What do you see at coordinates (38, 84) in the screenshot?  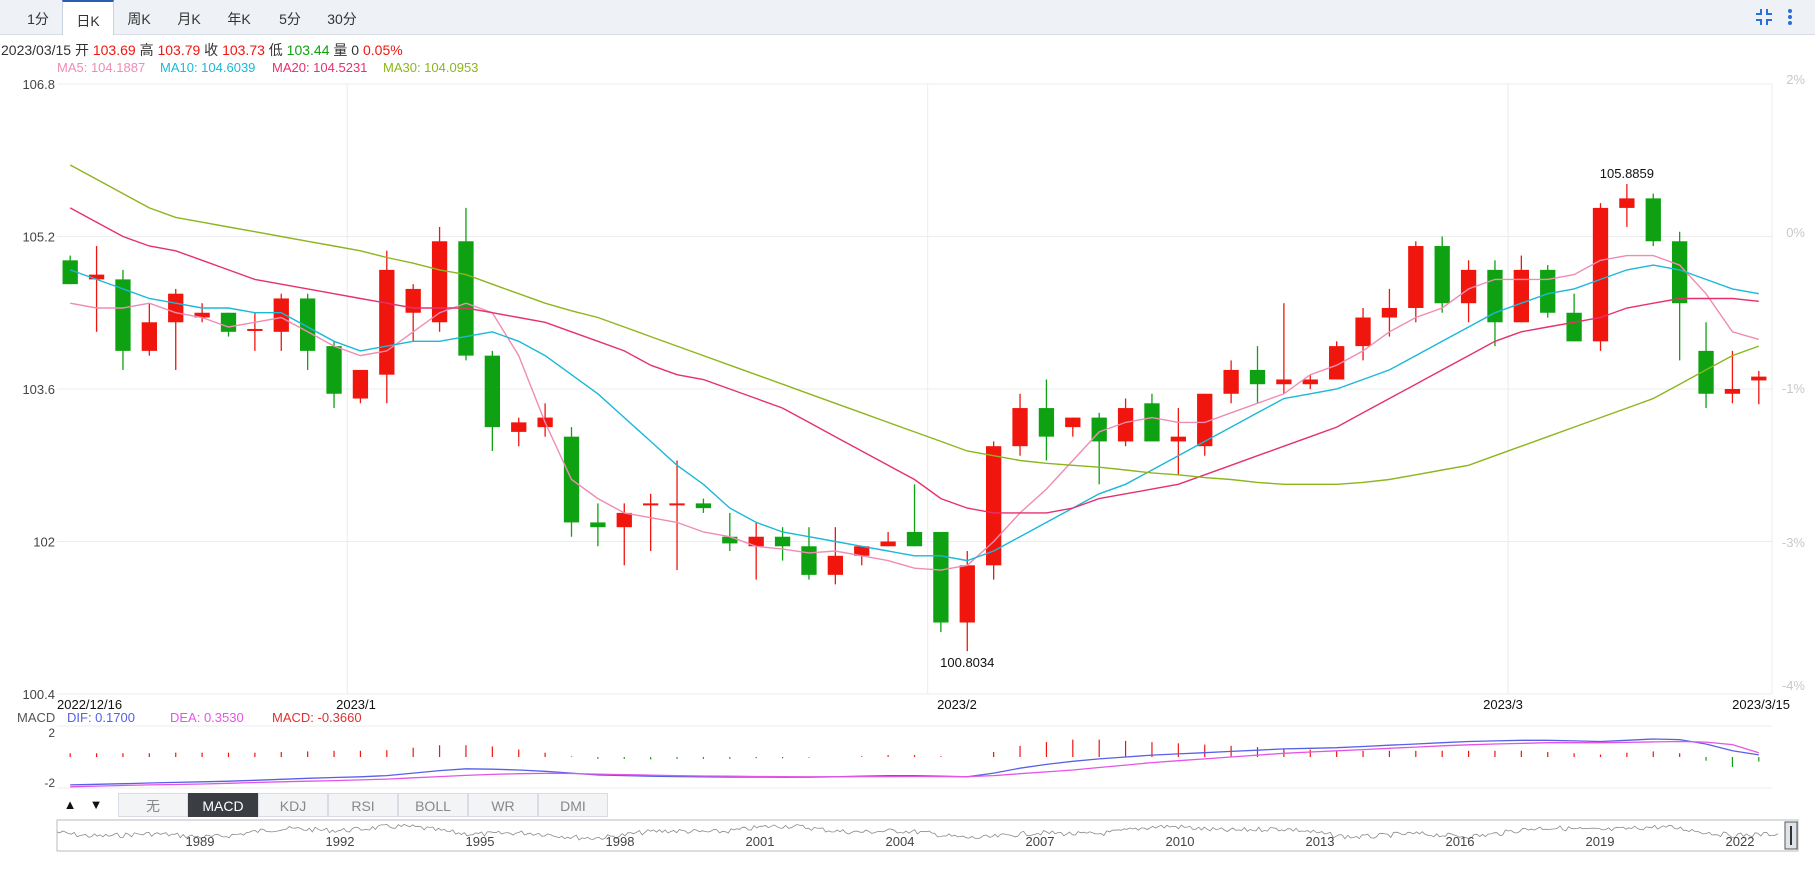 I see `y-tick-label: 106.8` at bounding box center [38, 84].